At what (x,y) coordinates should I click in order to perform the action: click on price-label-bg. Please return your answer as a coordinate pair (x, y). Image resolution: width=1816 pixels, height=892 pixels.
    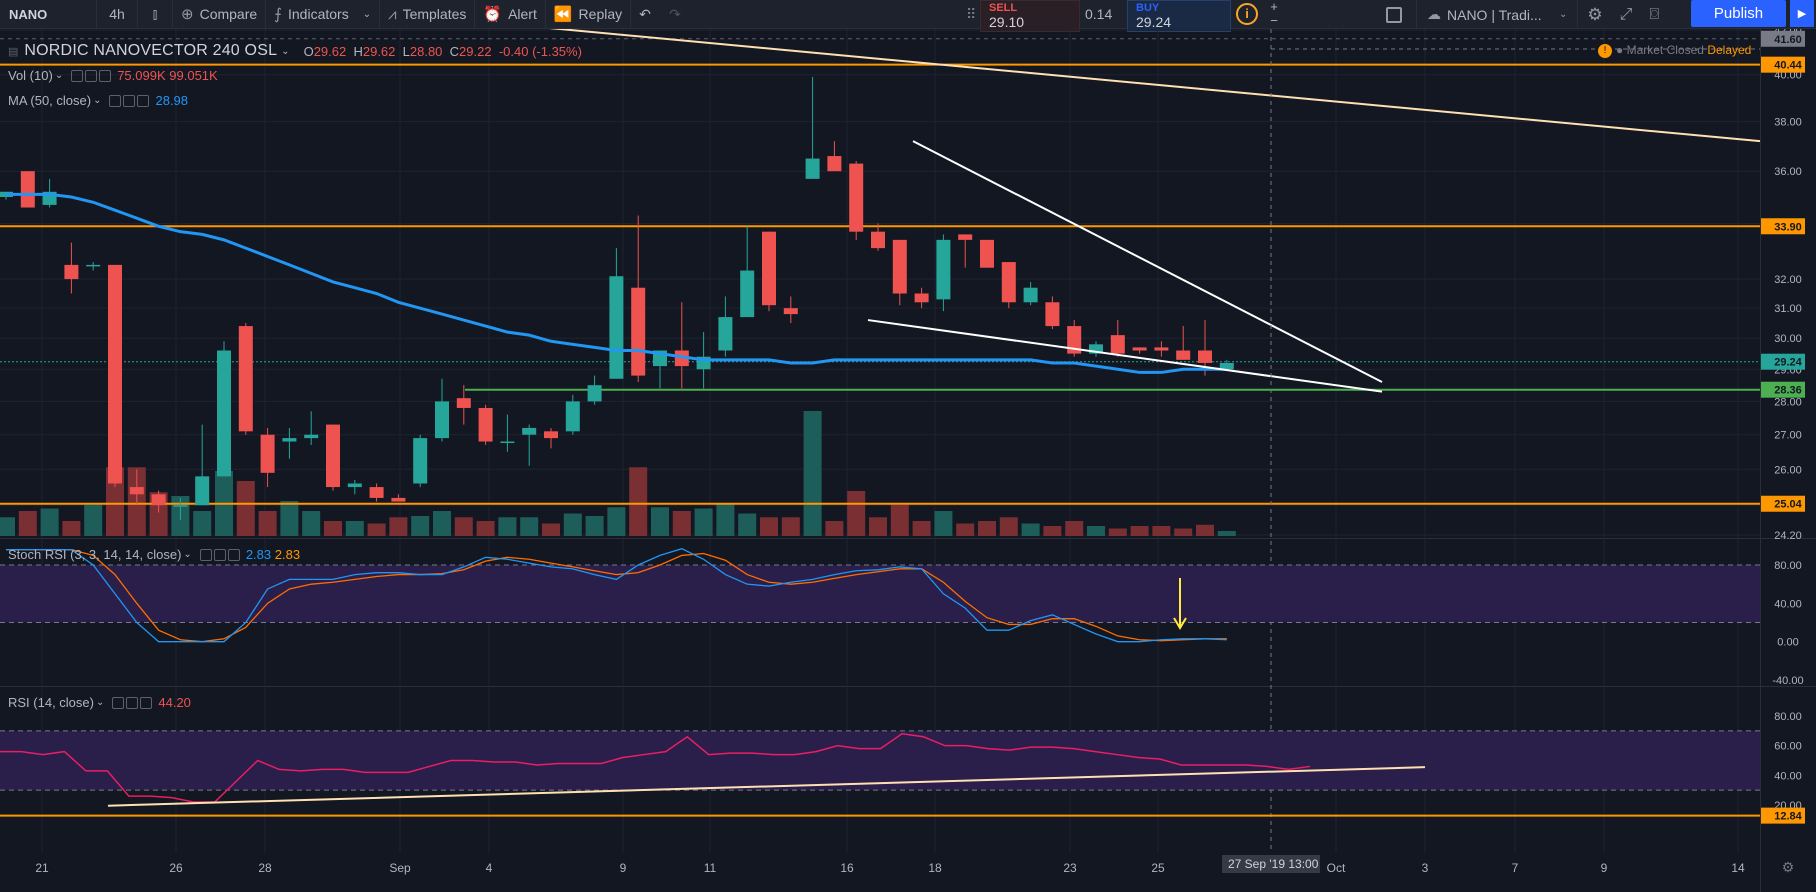
    Looking at the image, I should click on (1783, 361).